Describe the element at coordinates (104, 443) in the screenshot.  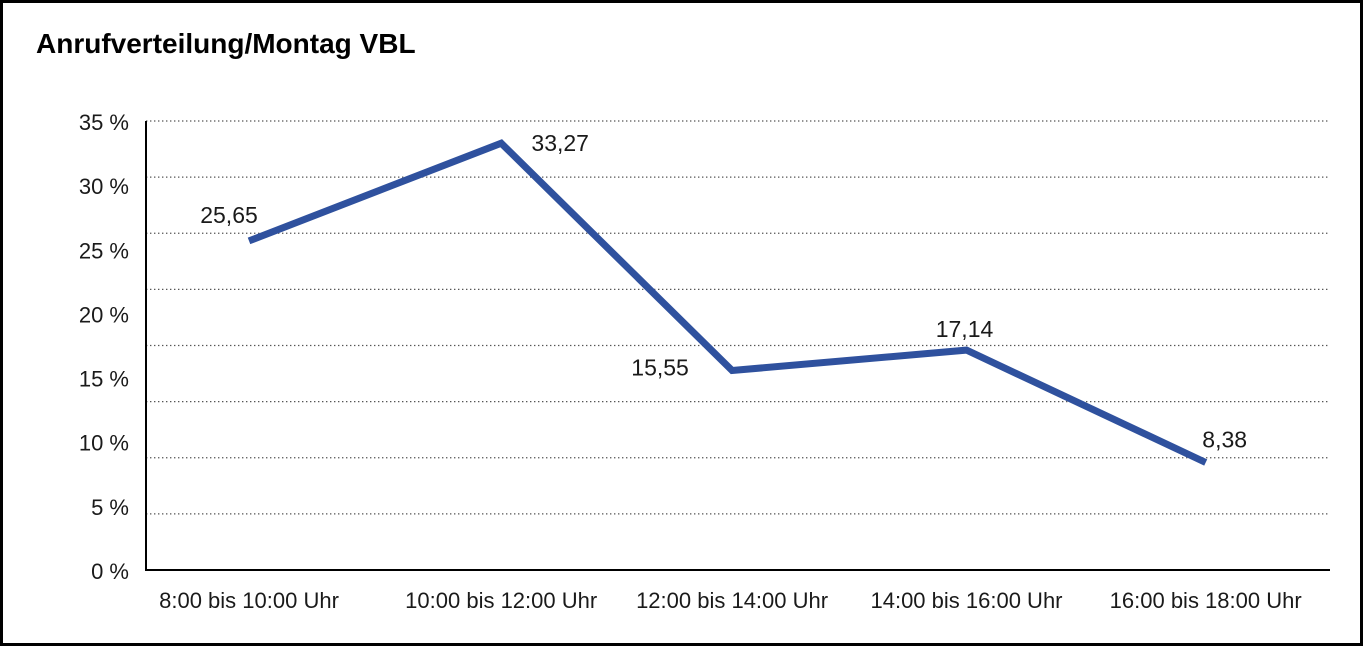
I see `y-tick-label: 10 %` at that location.